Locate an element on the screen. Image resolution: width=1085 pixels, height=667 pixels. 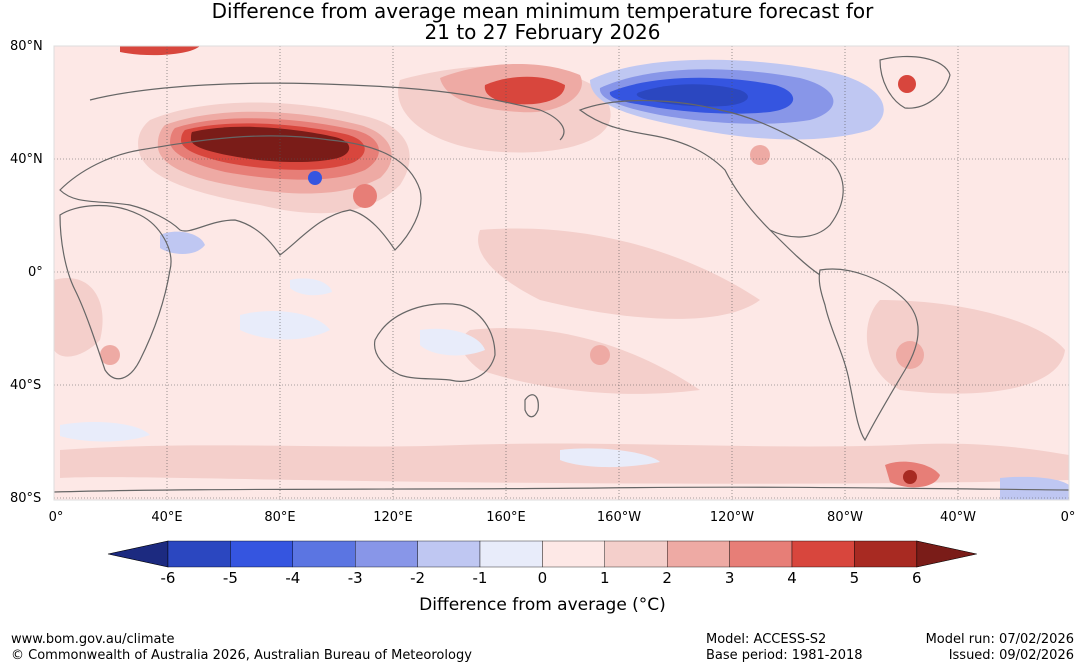
colorbar-tick-label: -5 is located at coordinates (230, 578).